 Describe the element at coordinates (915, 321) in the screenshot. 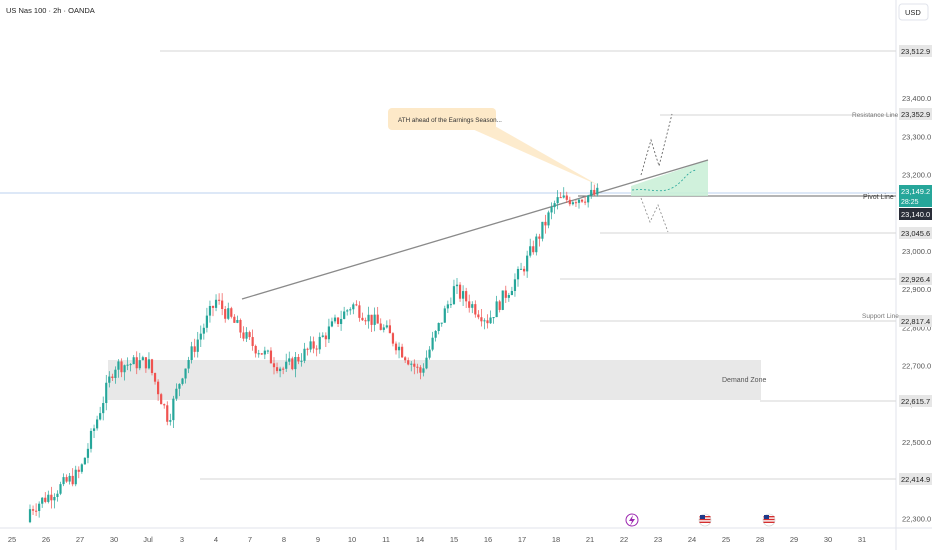

I see `price-tag-support: 22,817.4` at that location.